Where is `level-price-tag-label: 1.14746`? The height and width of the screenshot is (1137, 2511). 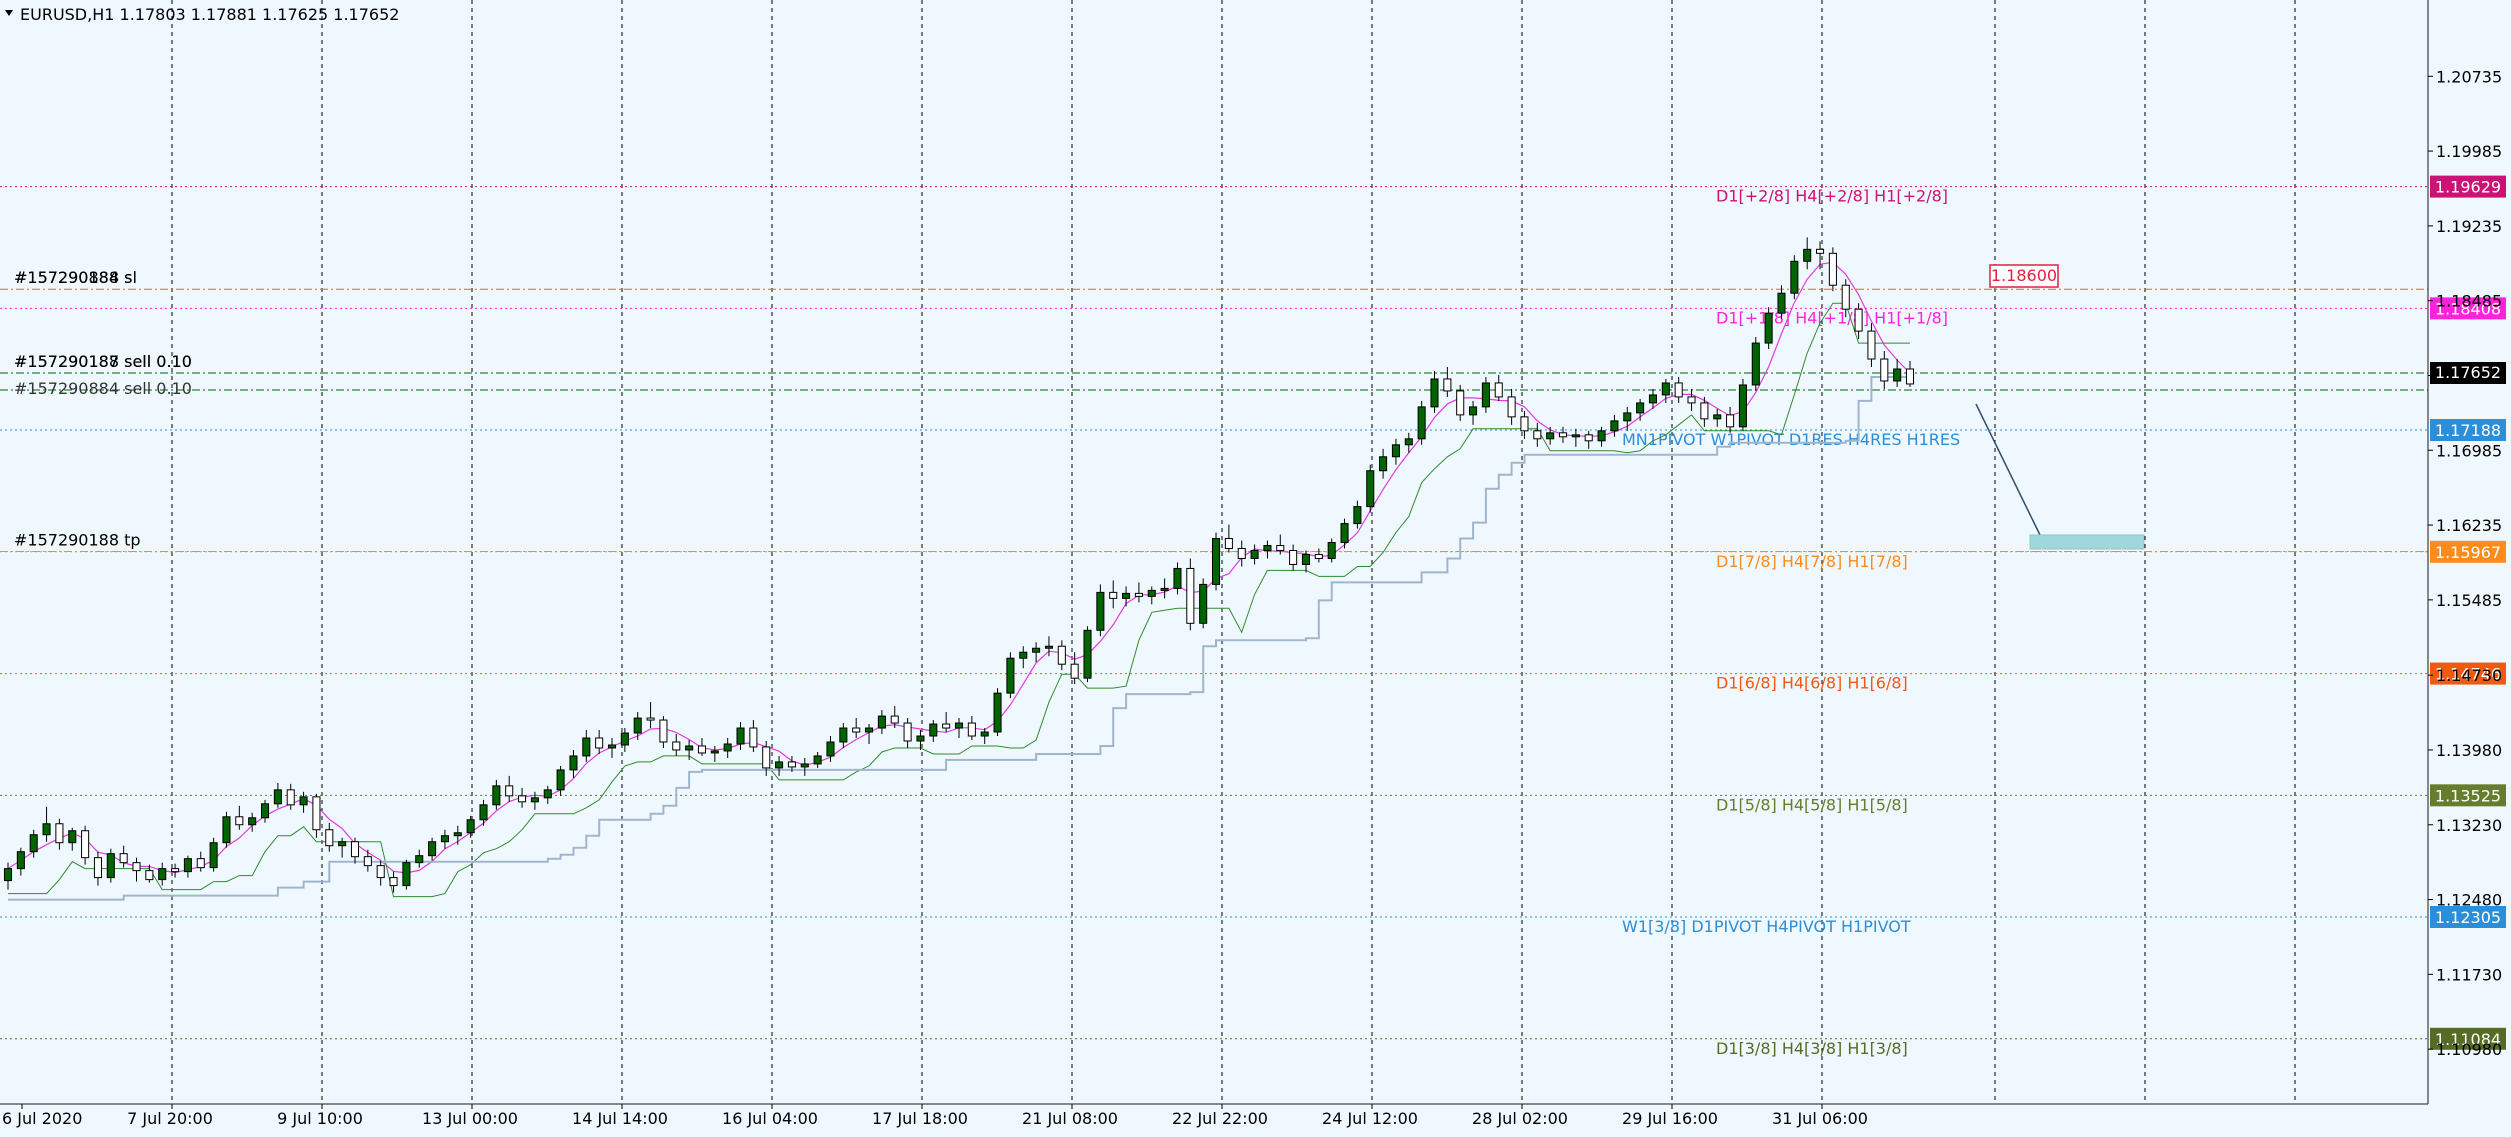 level-price-tag-label: 1.14746 is located at coordinates (2468, 674).